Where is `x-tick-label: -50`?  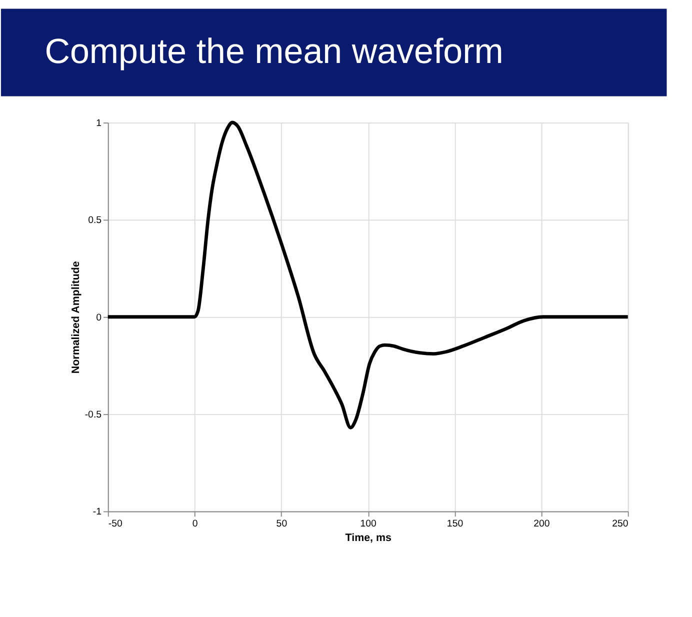
x-tick-label: -50 is located at coordinates (115, 524).